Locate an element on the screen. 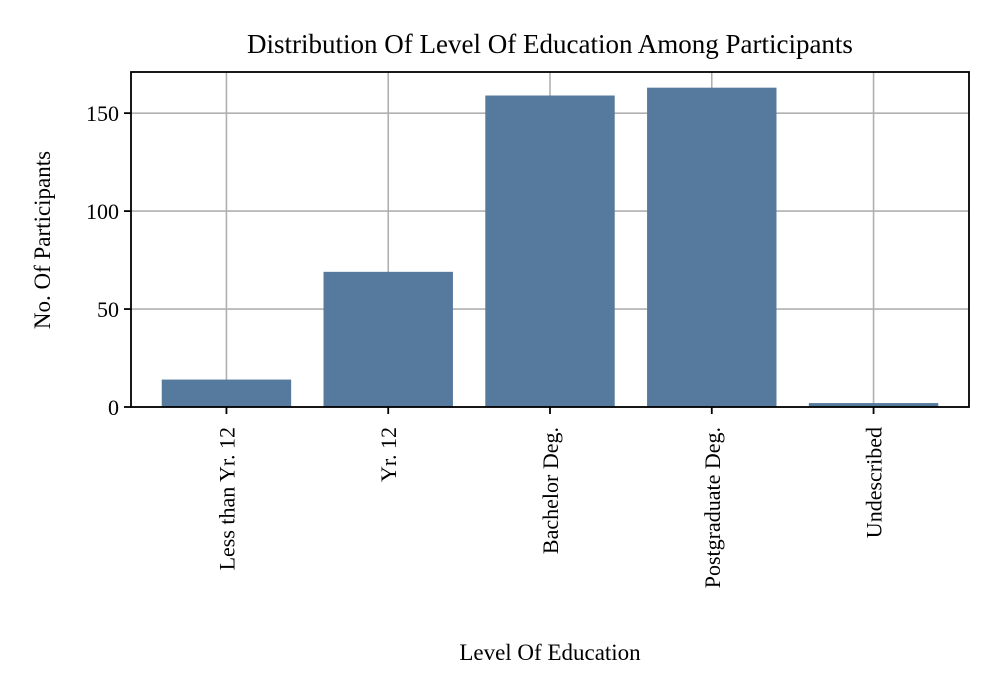  x-axis-label: Level Of Education is located at coordinates (550, 652).